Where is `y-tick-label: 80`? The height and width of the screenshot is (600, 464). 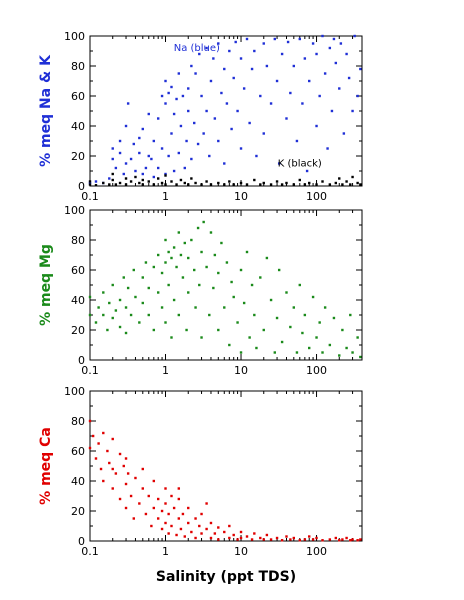
y-tick-label: 80 is located at coordinates (78, 240).